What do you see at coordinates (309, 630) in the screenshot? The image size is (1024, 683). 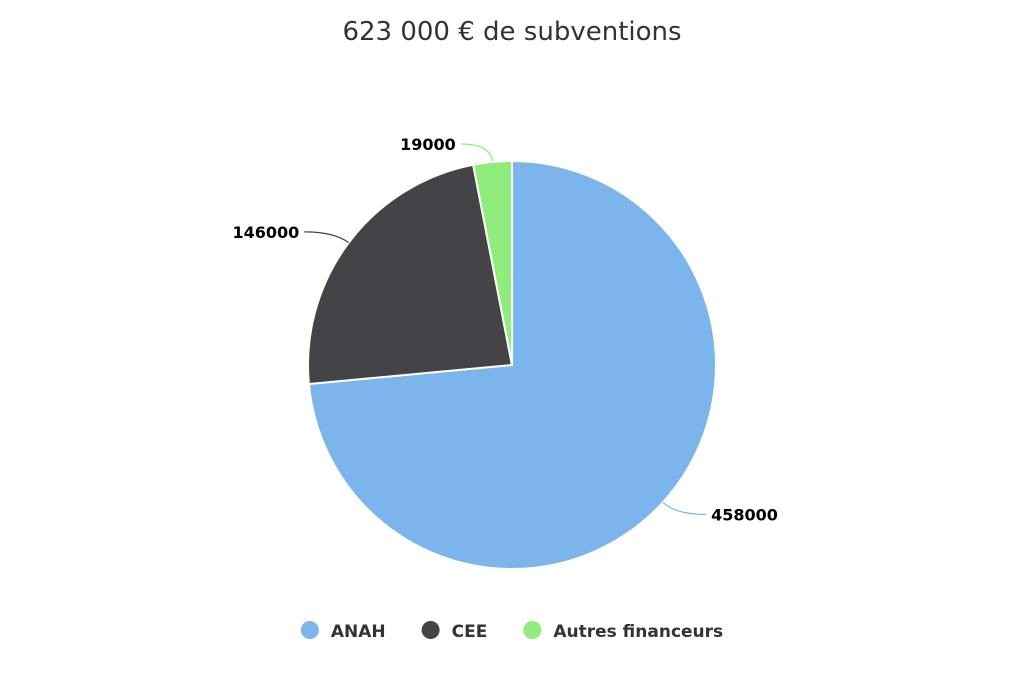 I see `legend-swatch-anah` at bounding box center [309, 630].